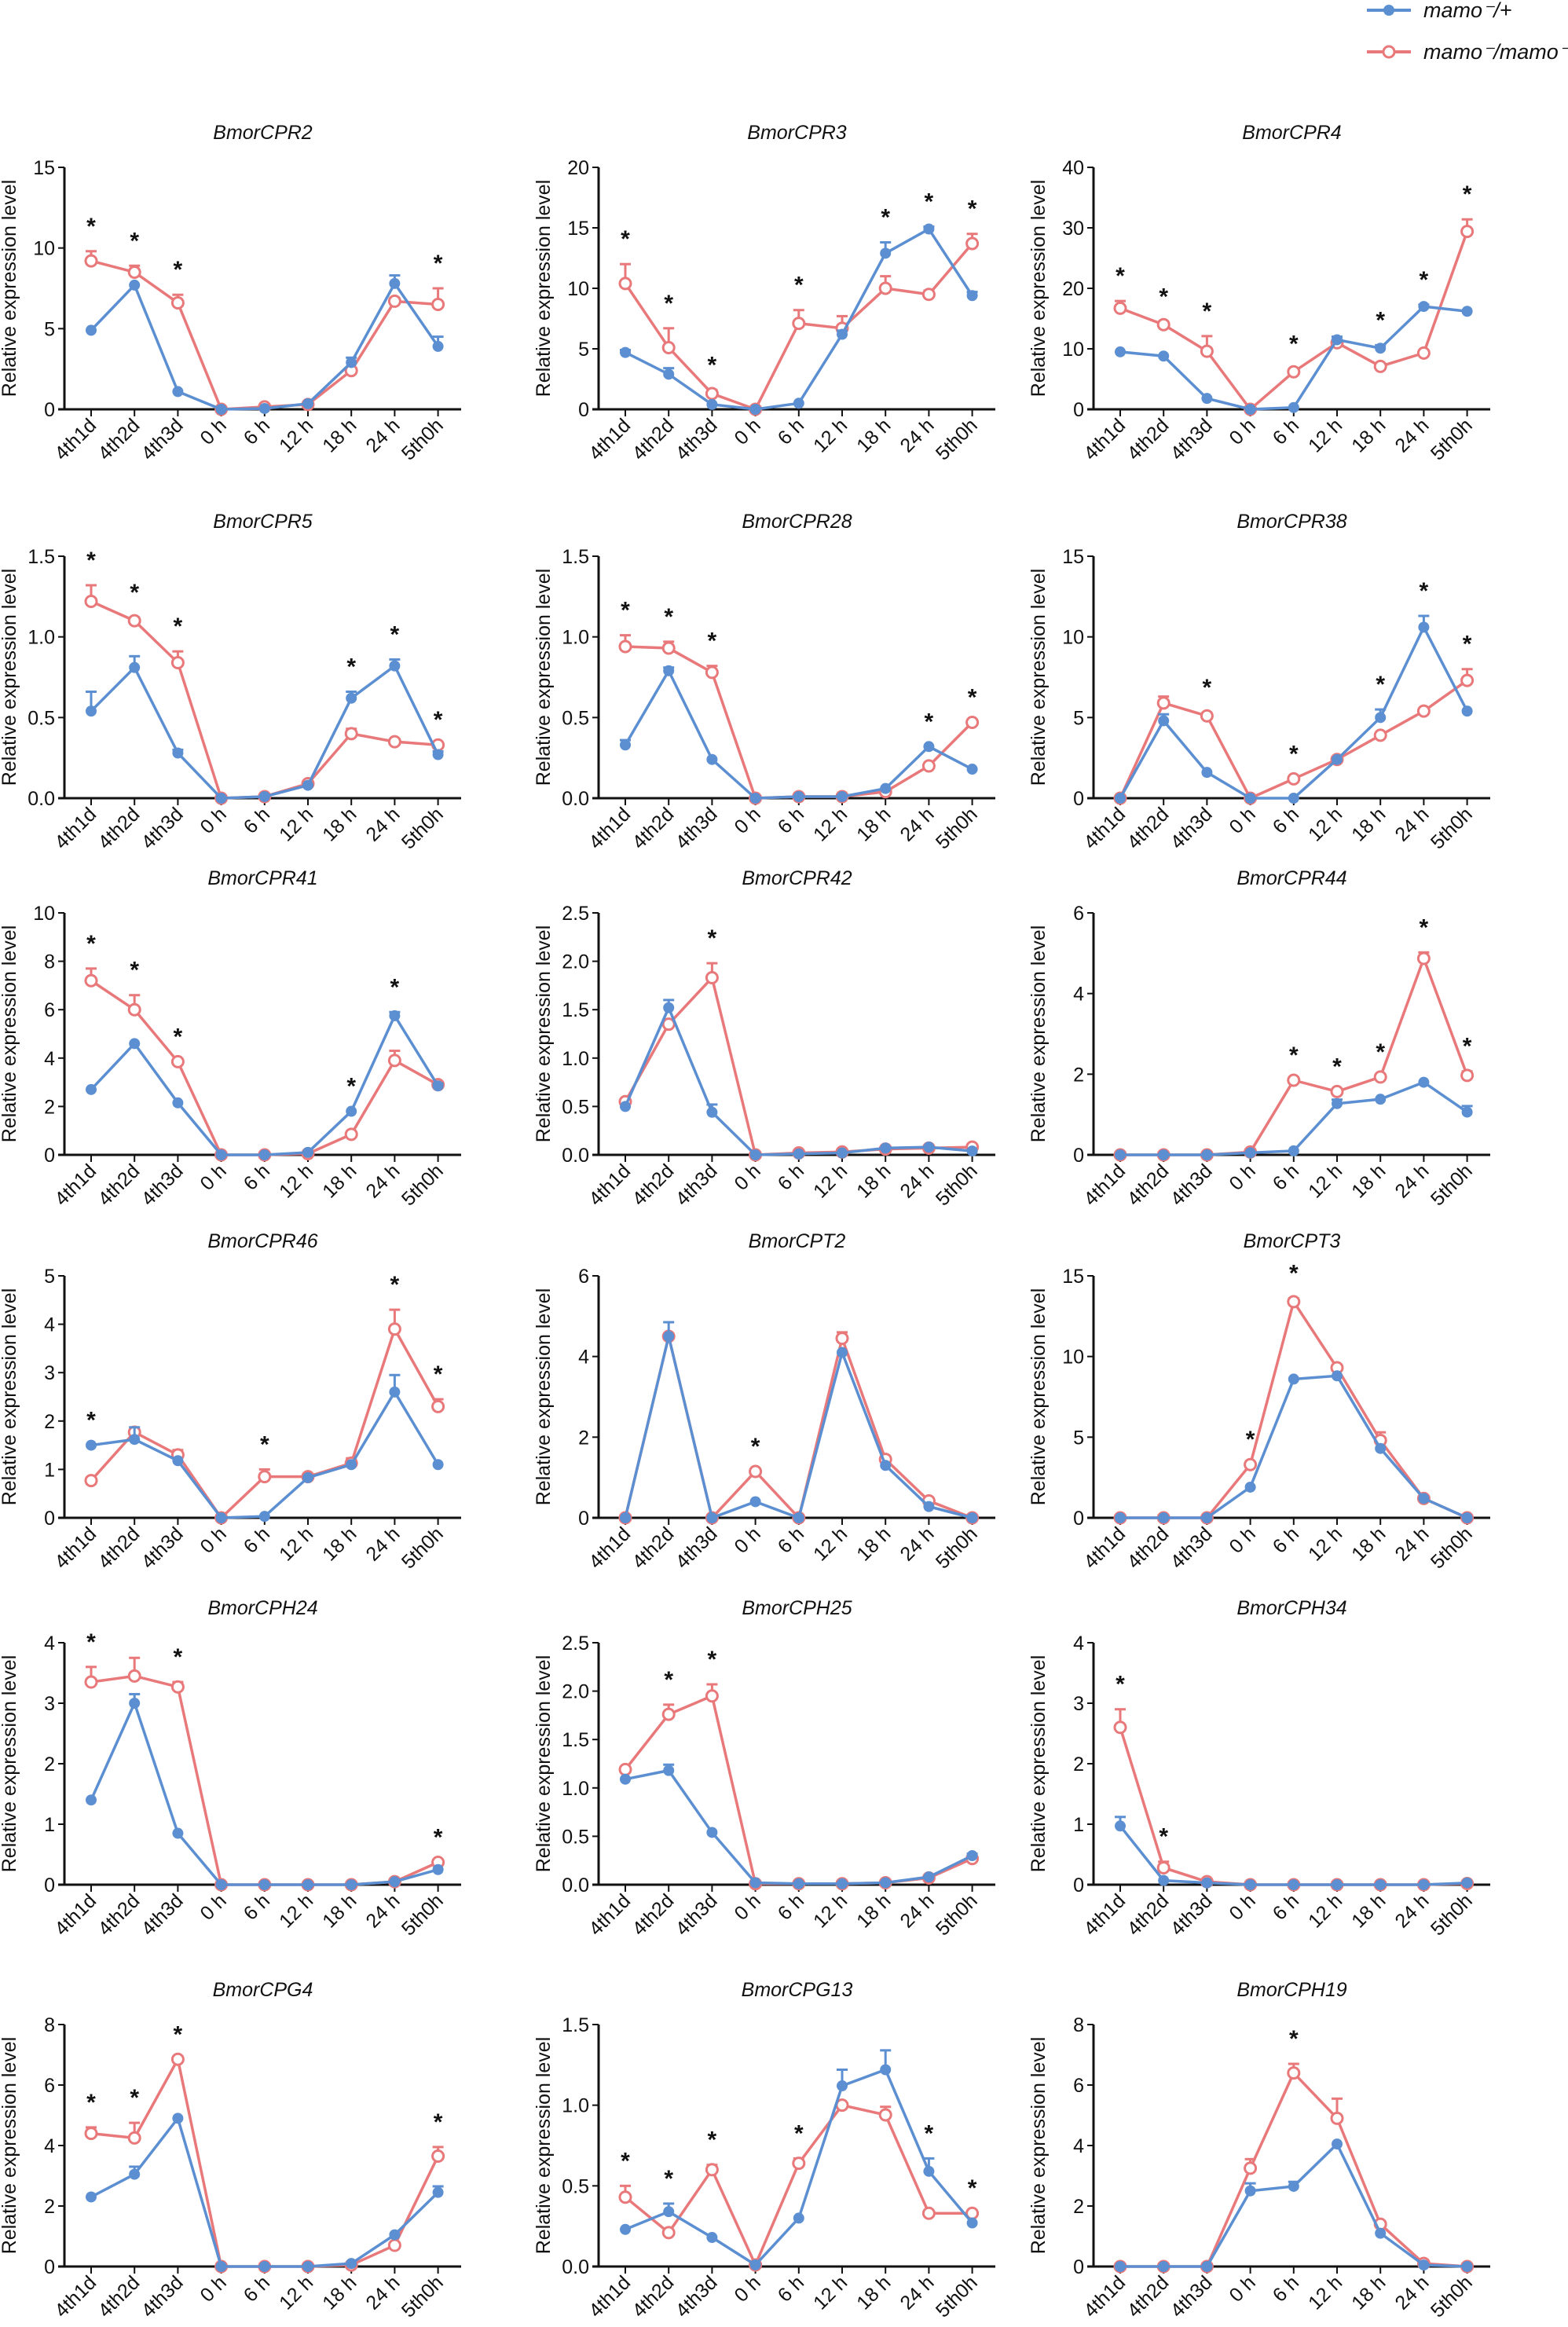 The height and width of the screenshot is (2327, 1568). Describe the element at coordinates (575, 799) in the screenshot. I see `y-tick-label: 0.0` at that location.